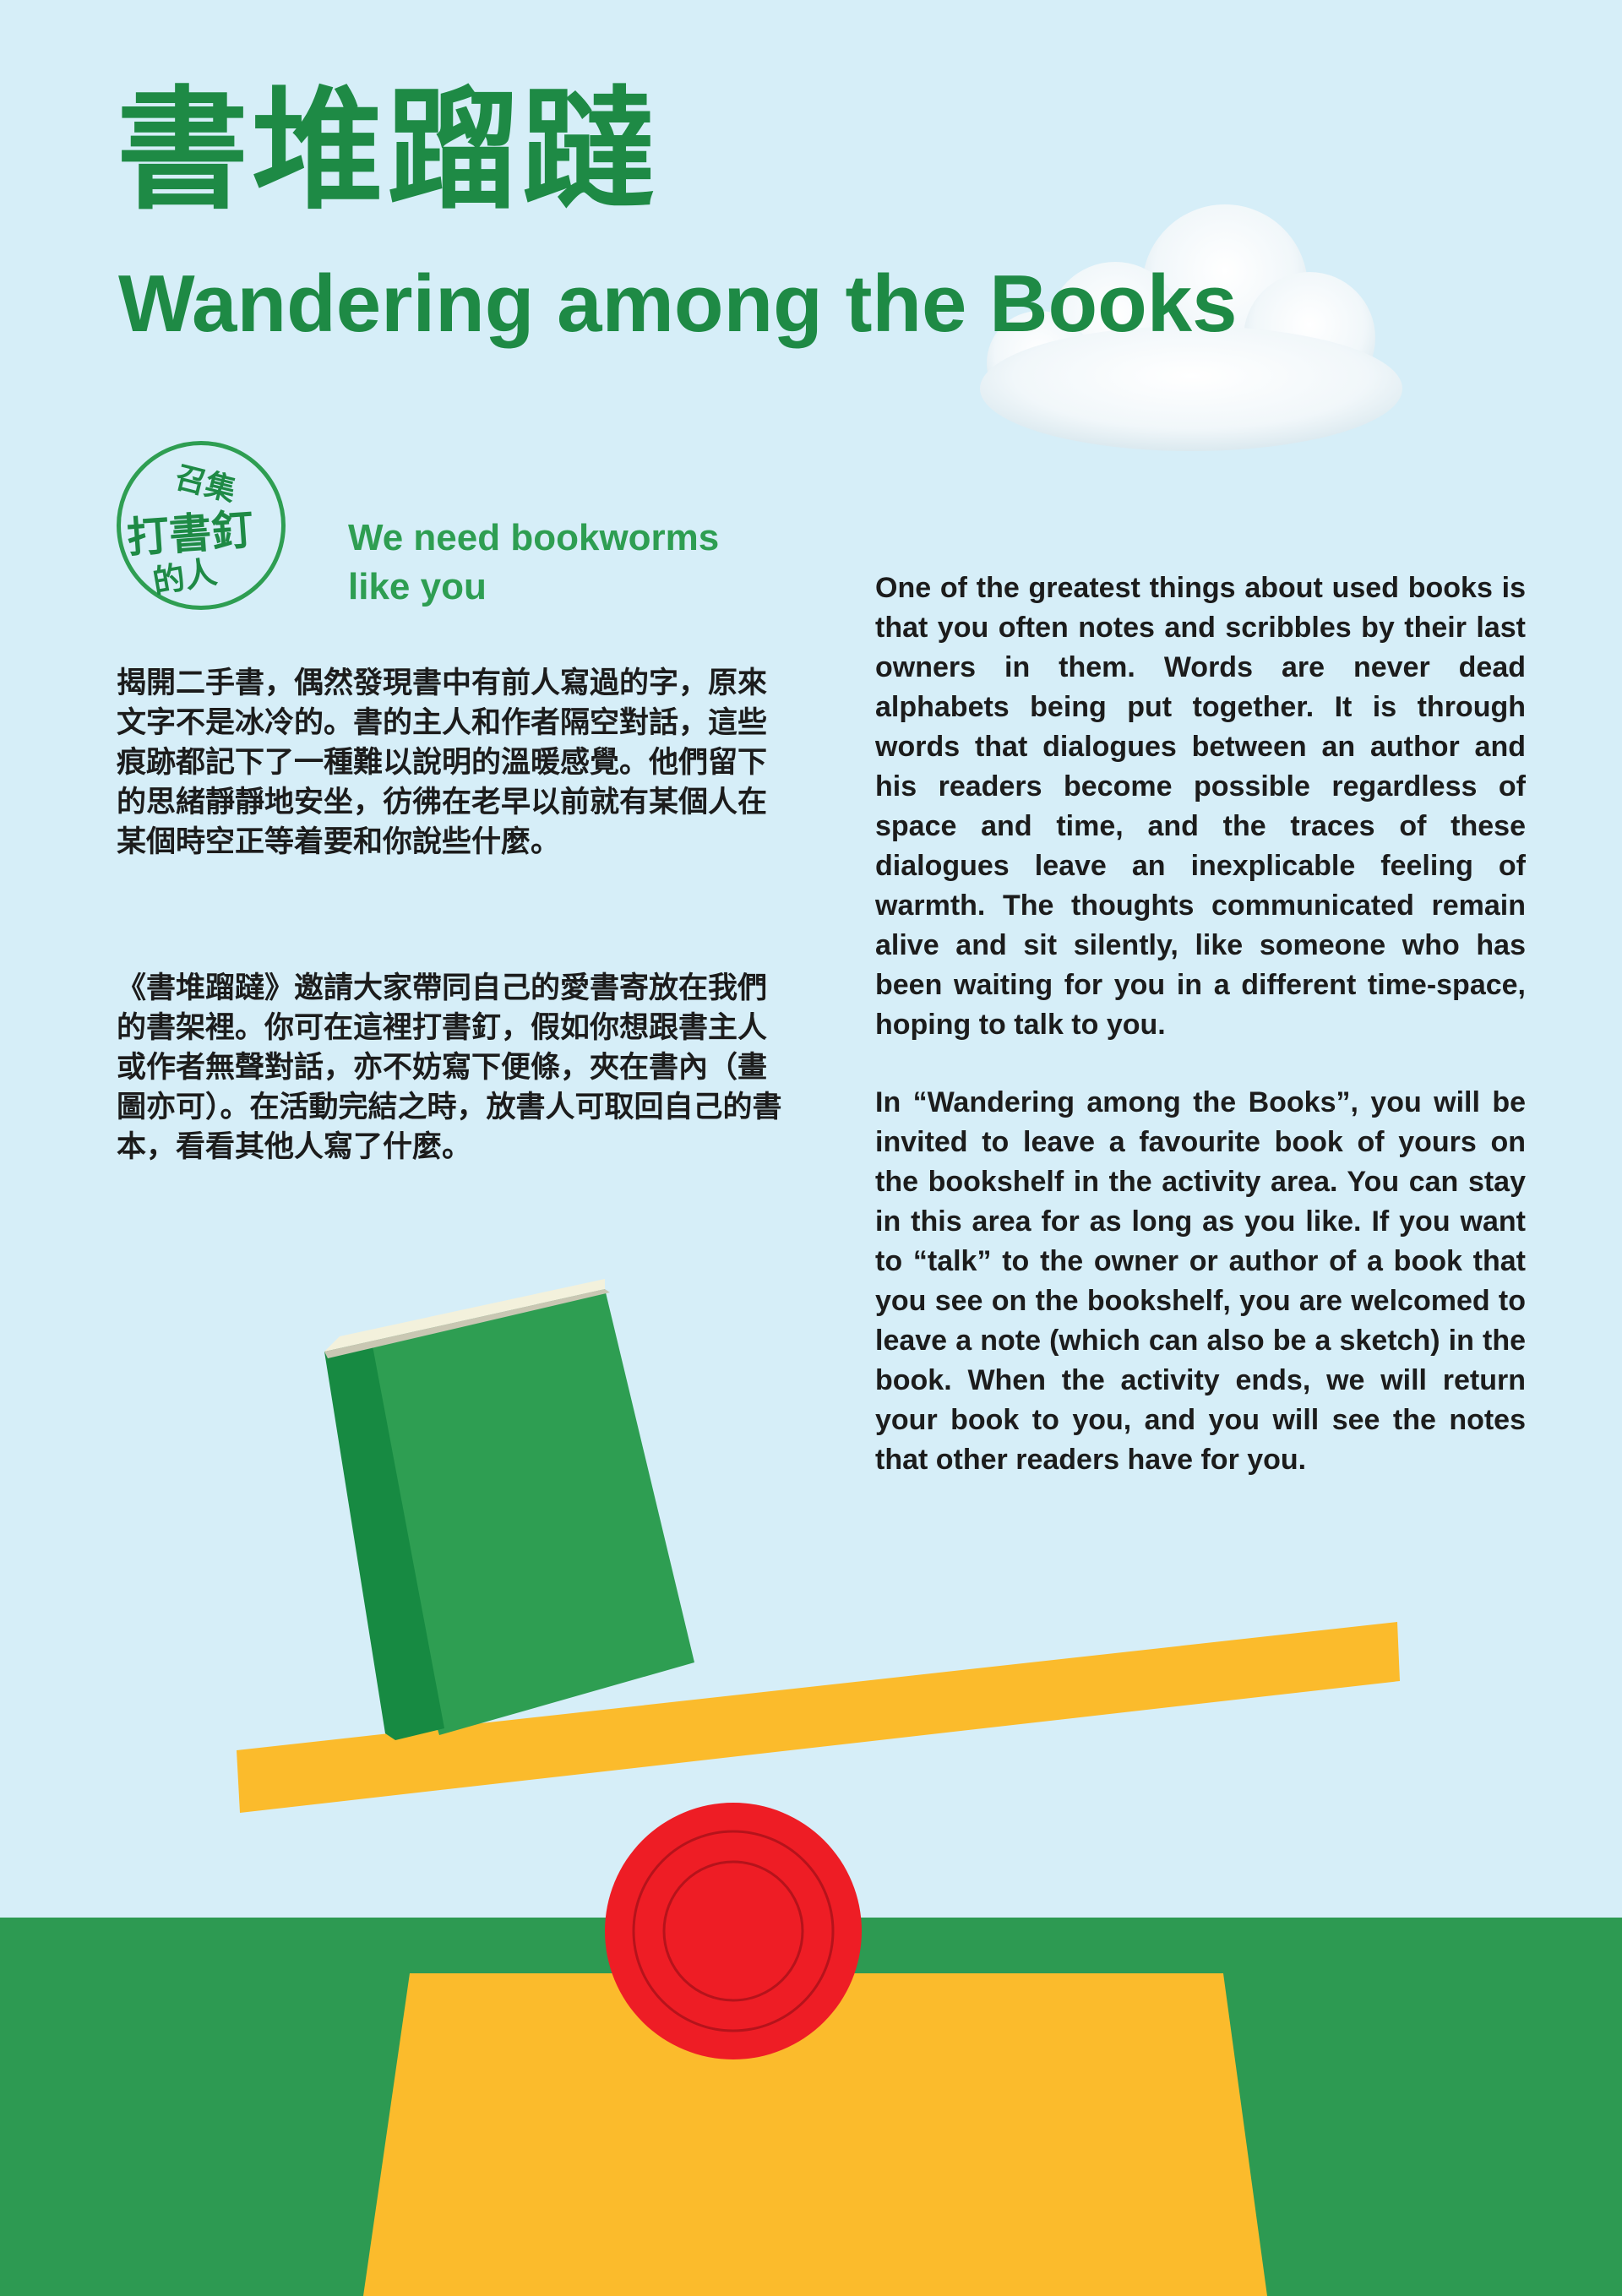  I want to click on tagline: We need bookworms like you, so click(534, 562).